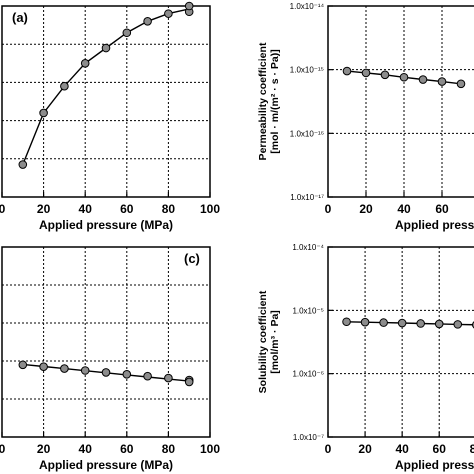 The width and height of the screenshot is (474, 474). Describe the element at coordinates (307, 70) in the screenshot. I see `y-tick-label: 1.0x10⁻¹⁵` at that location.